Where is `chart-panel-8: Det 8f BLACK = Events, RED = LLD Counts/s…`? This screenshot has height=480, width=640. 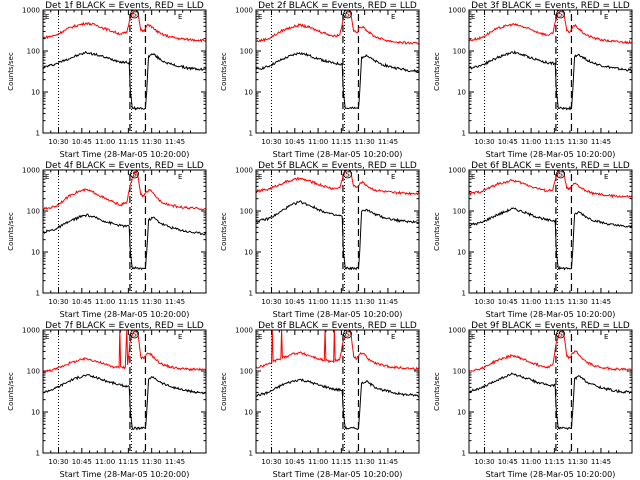 chart-panel-8: Det 8f BLACK = Events, RED = LLD Counts/s… is located at coordinates (320, 400).